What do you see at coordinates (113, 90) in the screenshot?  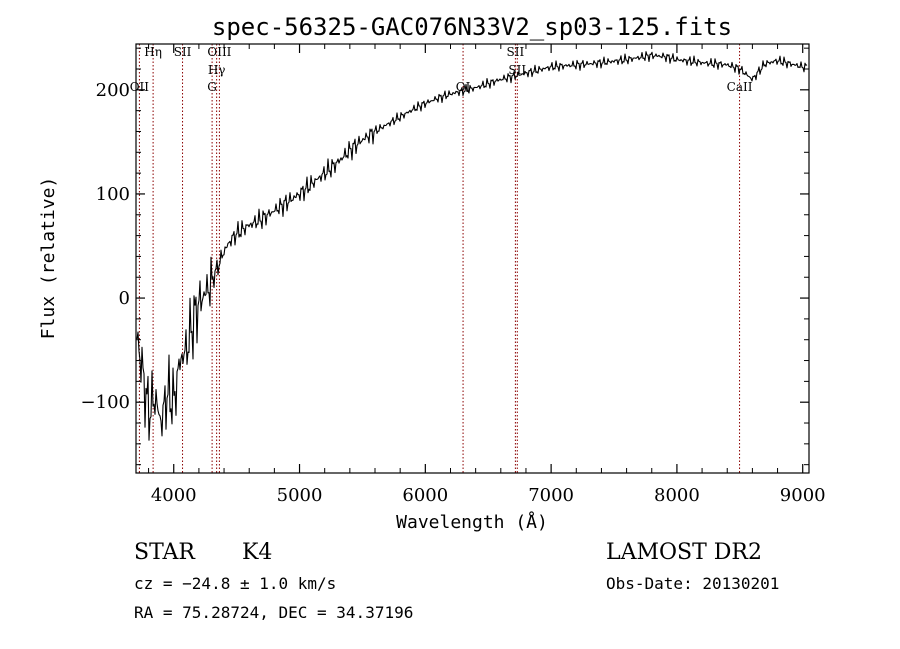 I see `y-tick-label: 200` at bounding box center [113, 90].